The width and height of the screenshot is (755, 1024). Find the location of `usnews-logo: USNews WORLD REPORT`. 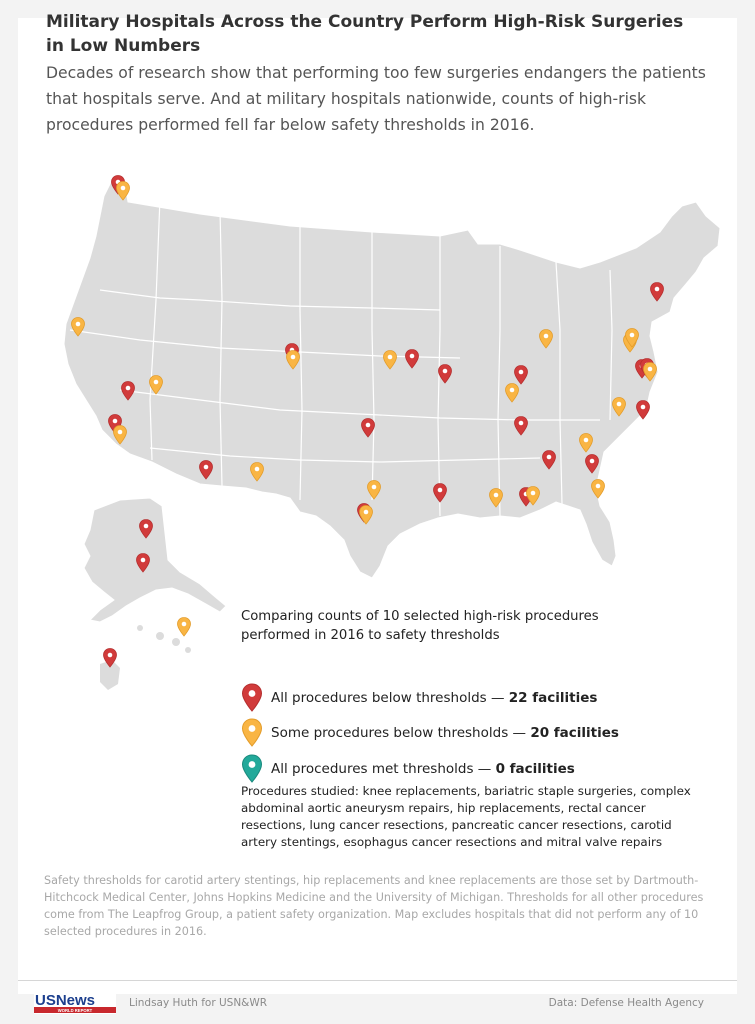

usnews-logo: USNews WORLD REPORT is located at coordinates (75, 1002).